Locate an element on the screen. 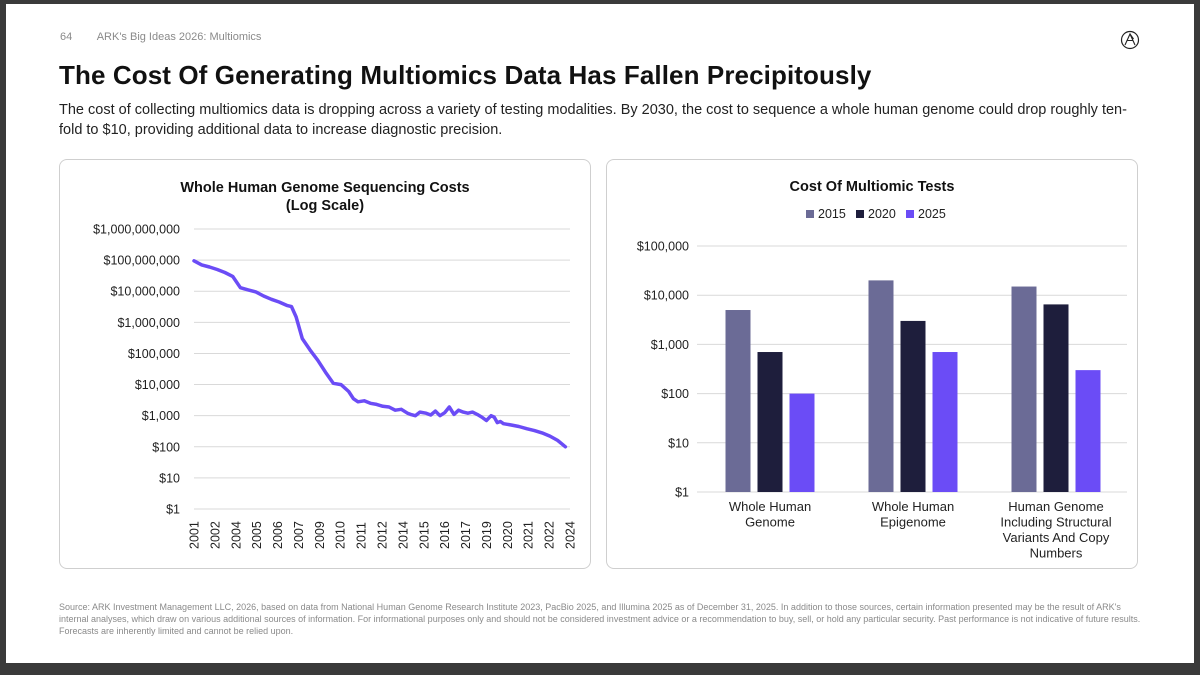  x-tick-label: 2016 is located at coordinates (445, 535).